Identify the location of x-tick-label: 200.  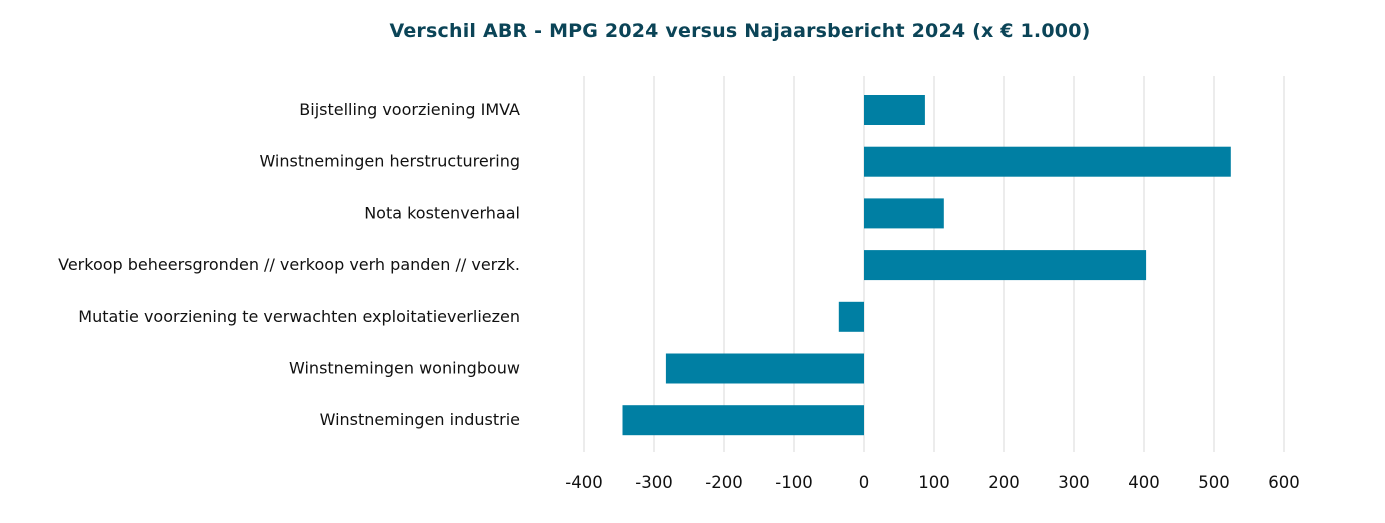
(1004, 482).